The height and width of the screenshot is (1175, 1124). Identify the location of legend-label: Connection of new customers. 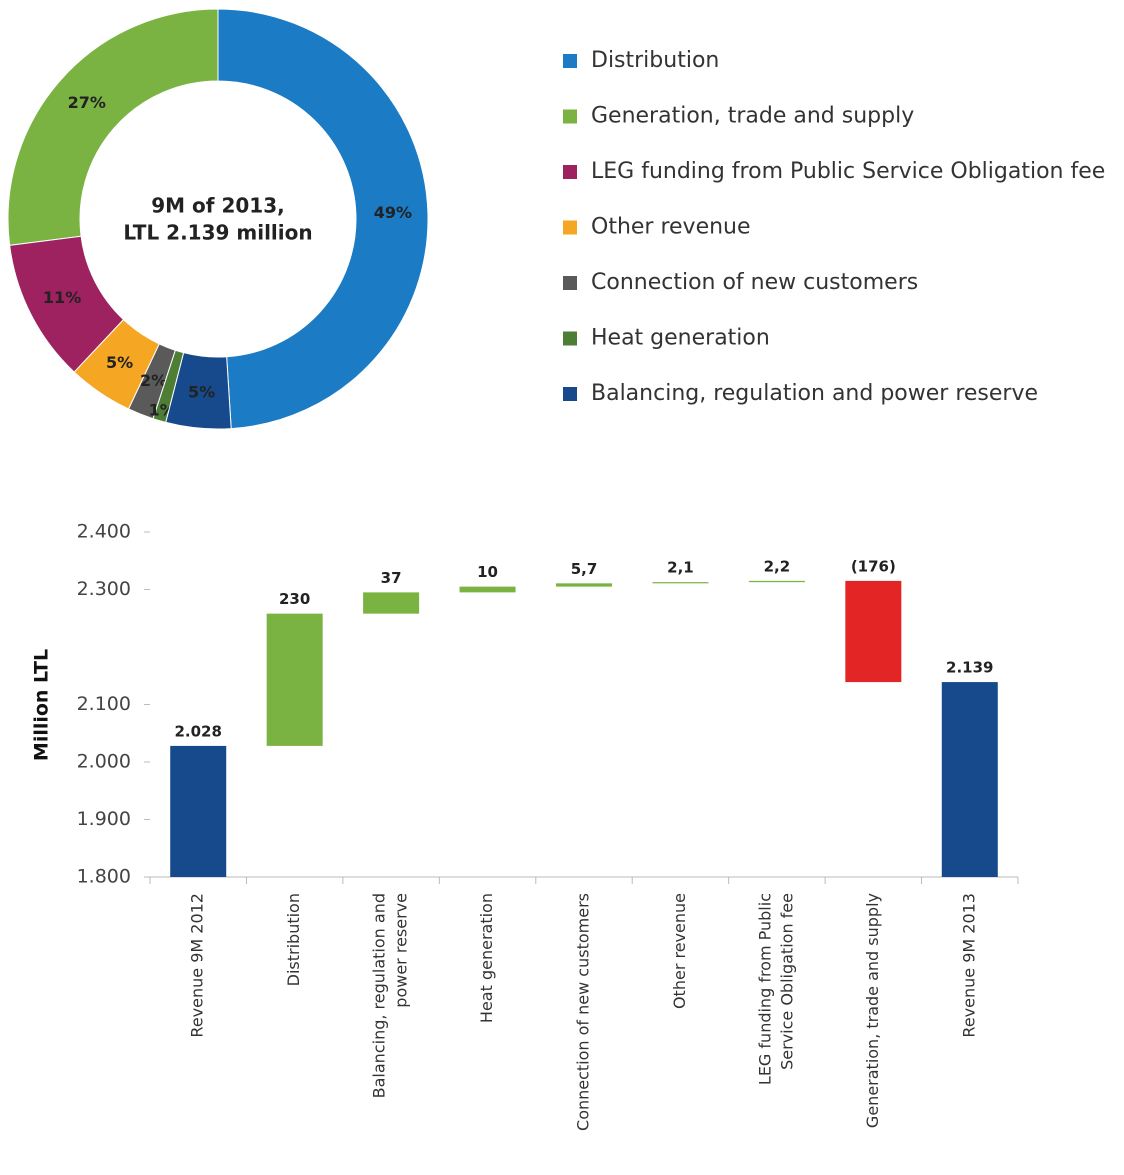
(754, 282).